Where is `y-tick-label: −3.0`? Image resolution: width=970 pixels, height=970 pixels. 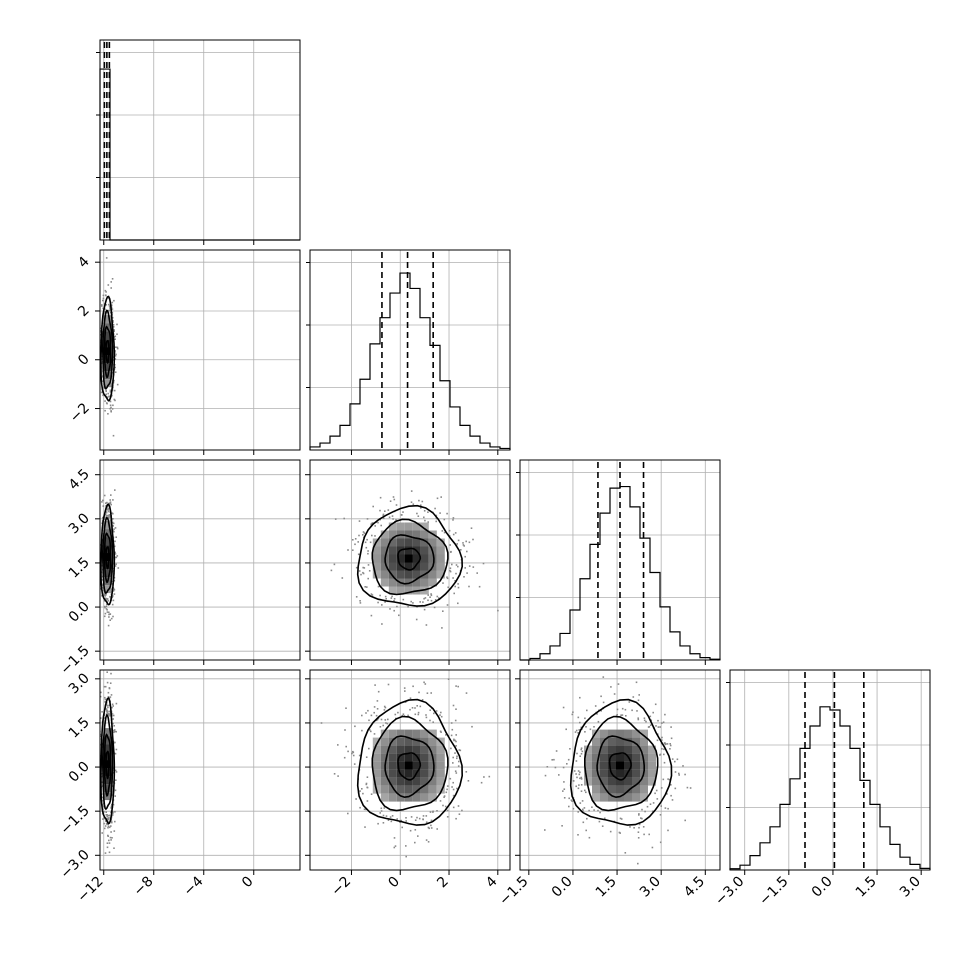
y-tick-label: −3.0 is located at coordinates (74, 864).